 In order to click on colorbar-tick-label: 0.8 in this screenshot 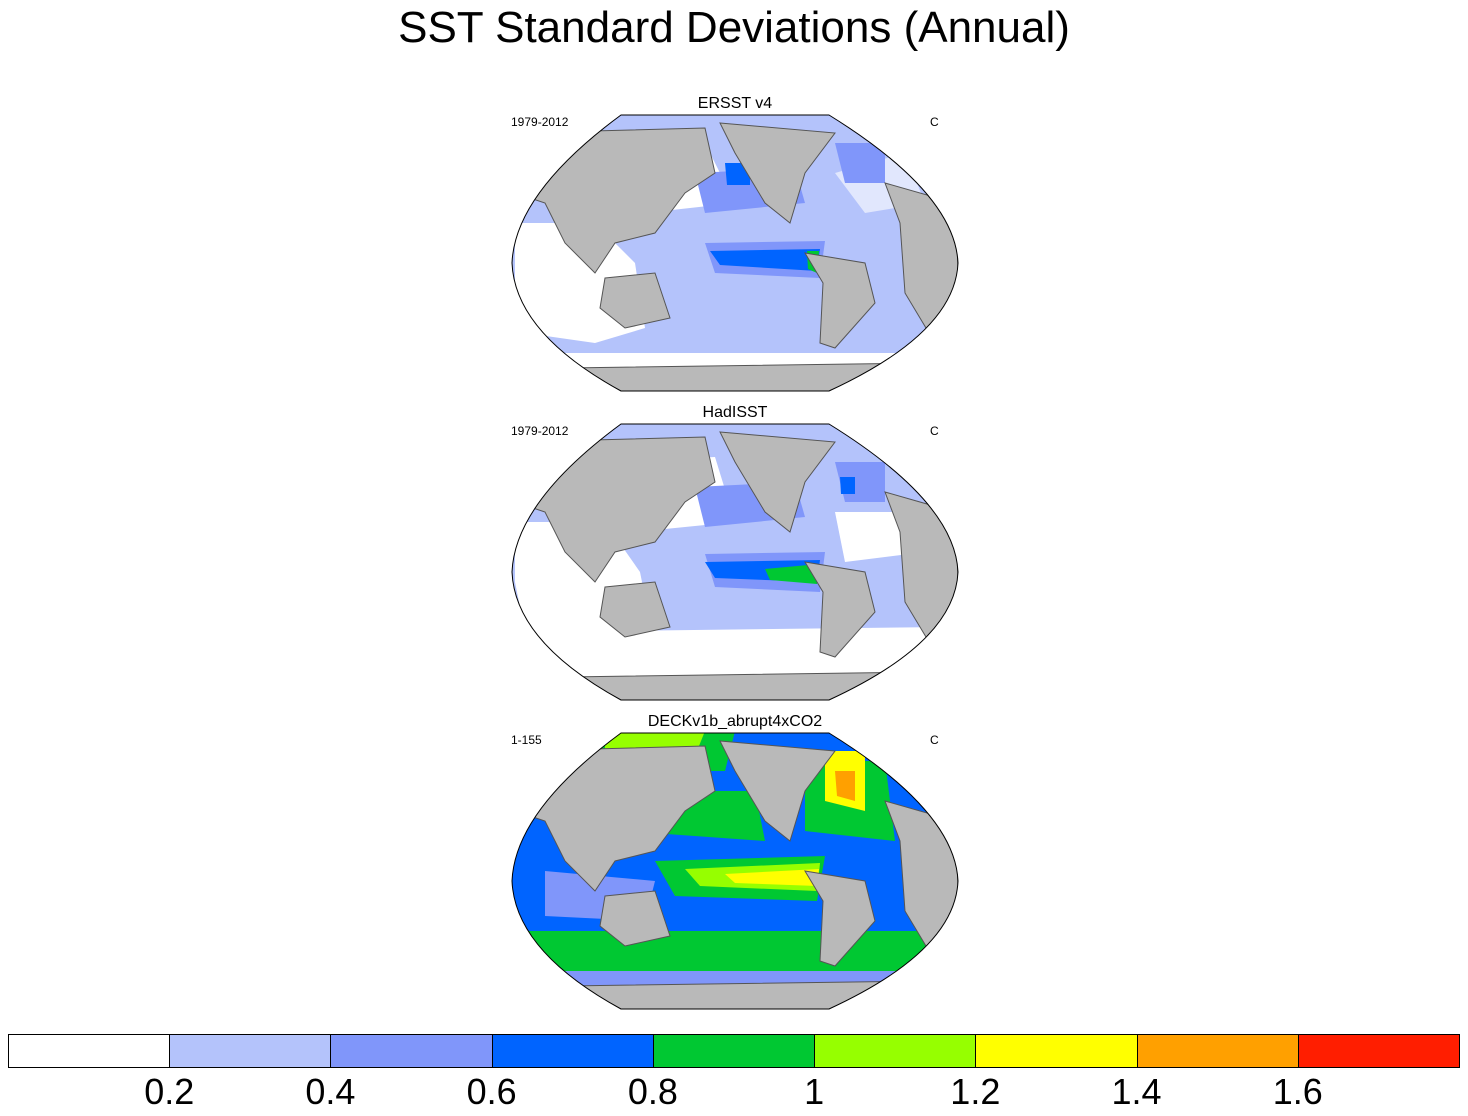, I will do `click(652, 1091)`.